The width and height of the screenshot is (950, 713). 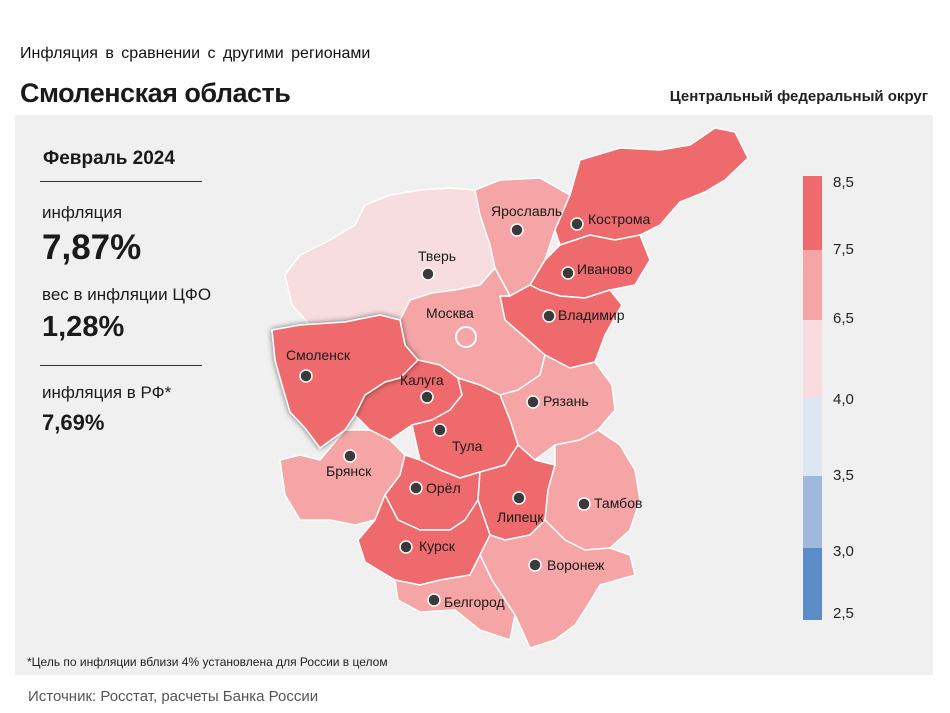 I want to click on city-label: Воронеж, so click(x=576, y=565).